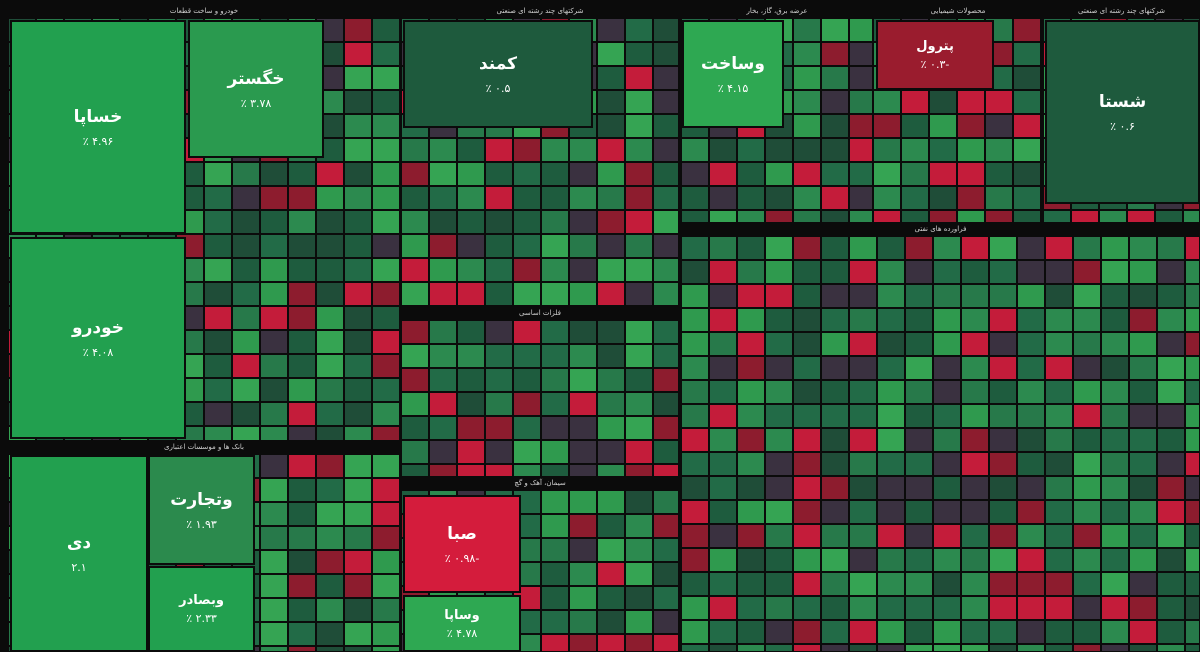 The image size is (1200, 652). Describe the element at coordinates (733, 63) in the screenshot. I see `stock-symbol: وساخت` at that location.